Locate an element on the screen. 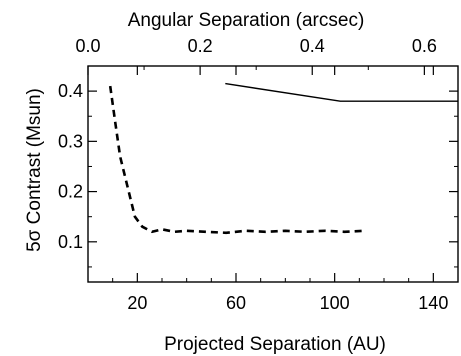  solid-contrast-curve is located at coordinates (341, 92).